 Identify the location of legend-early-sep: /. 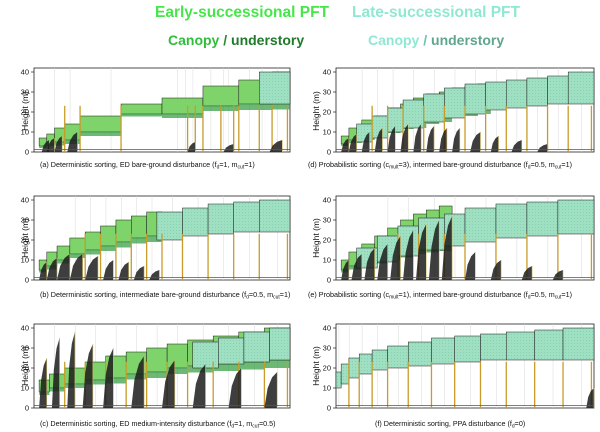
(225, 40).